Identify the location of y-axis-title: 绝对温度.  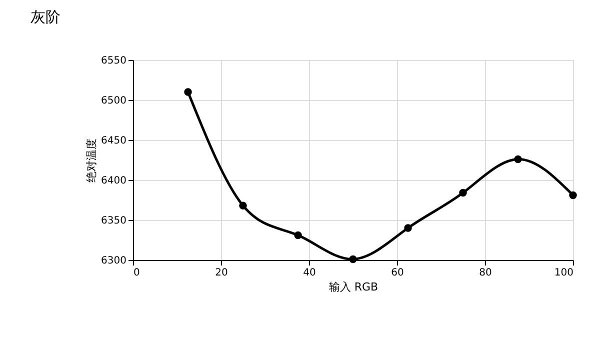
(91, 160).